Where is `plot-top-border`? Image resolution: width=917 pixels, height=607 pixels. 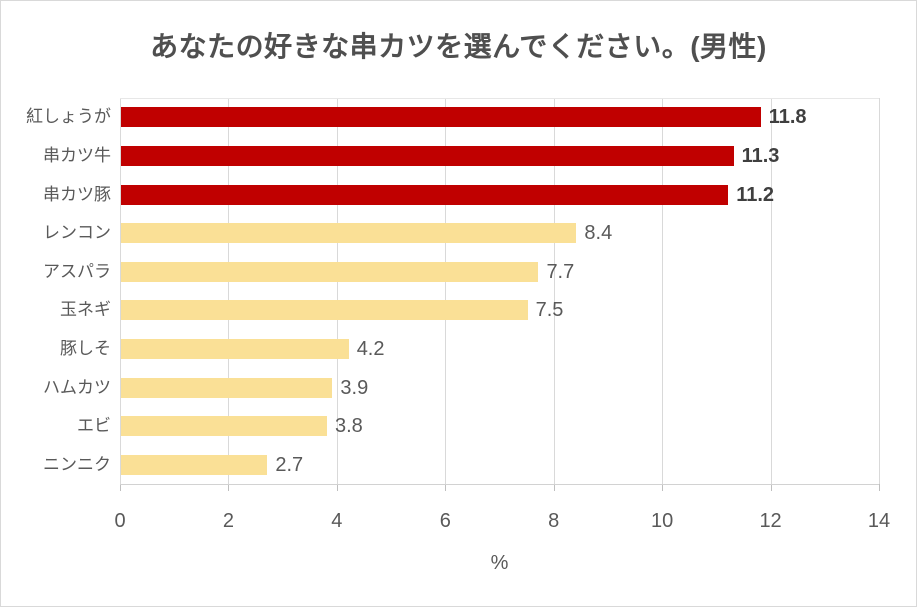 plot-top-border is located at coordinates (499, 98).